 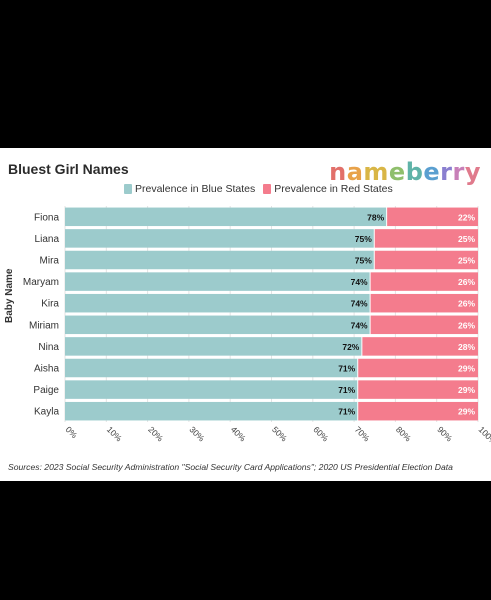 What do you see at coordinates (466, 347) in the screenshot?
I see `data-label-red: 28%` at bounding box center [466, 347].